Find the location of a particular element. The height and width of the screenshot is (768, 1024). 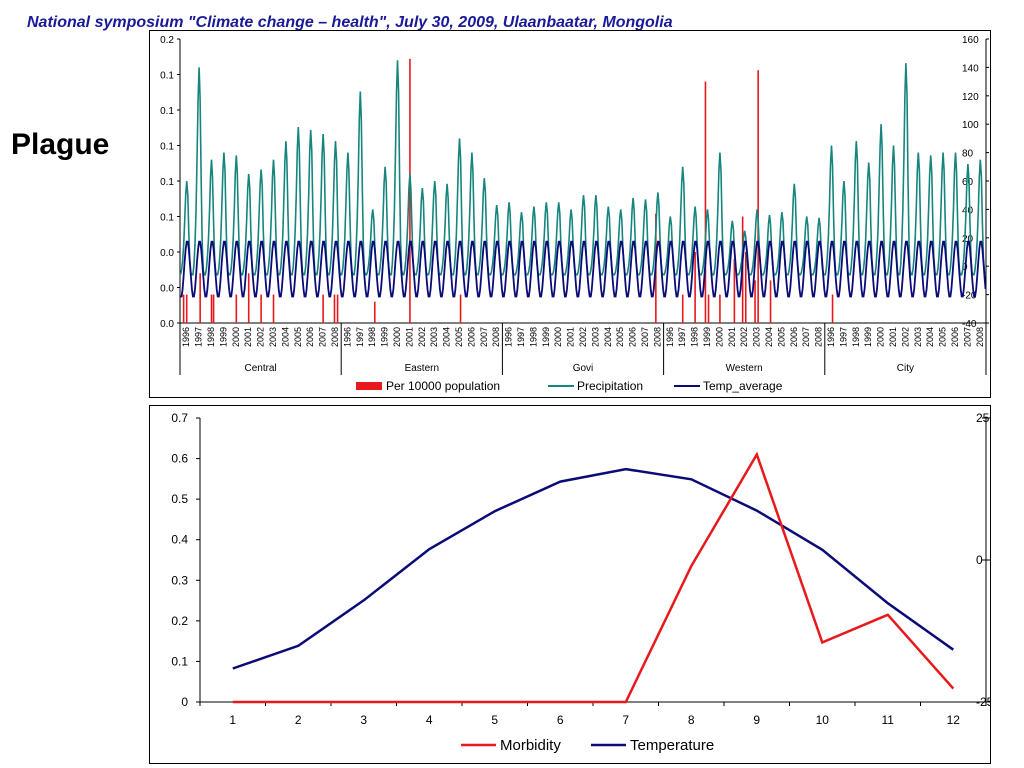

right-axis-tick-label: 120 is located at coordinates (970, 97).